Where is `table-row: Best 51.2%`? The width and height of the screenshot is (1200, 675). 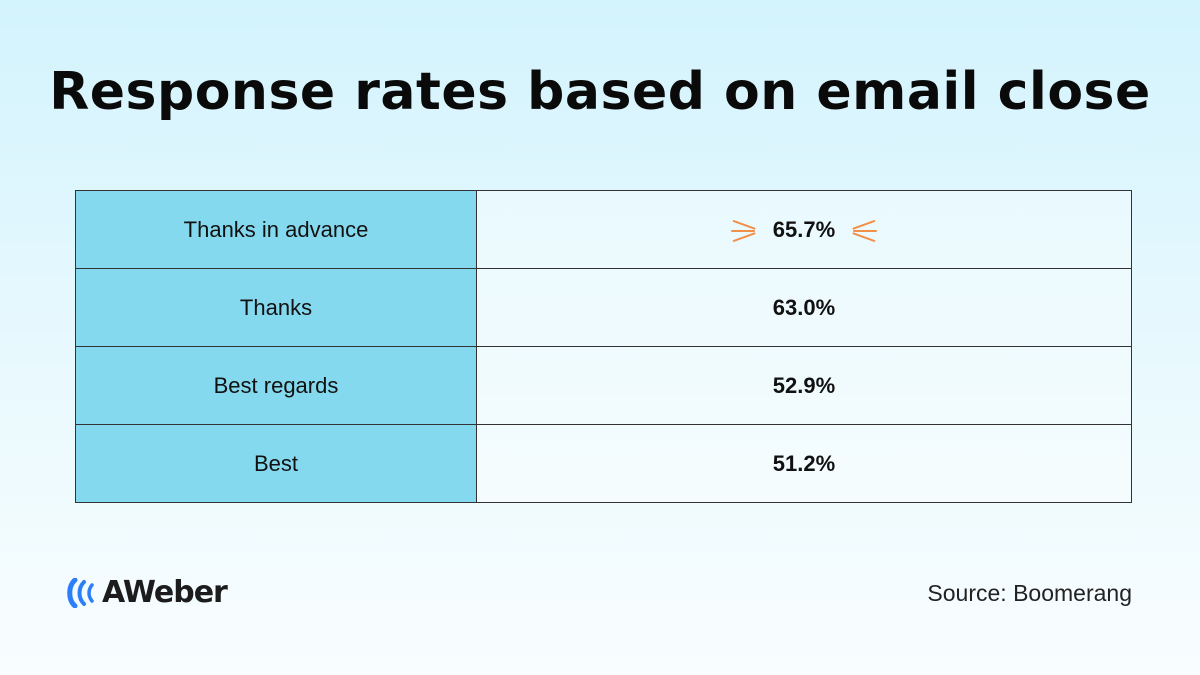 table-row: Best 51.2% is located at coordinates (603, 463).